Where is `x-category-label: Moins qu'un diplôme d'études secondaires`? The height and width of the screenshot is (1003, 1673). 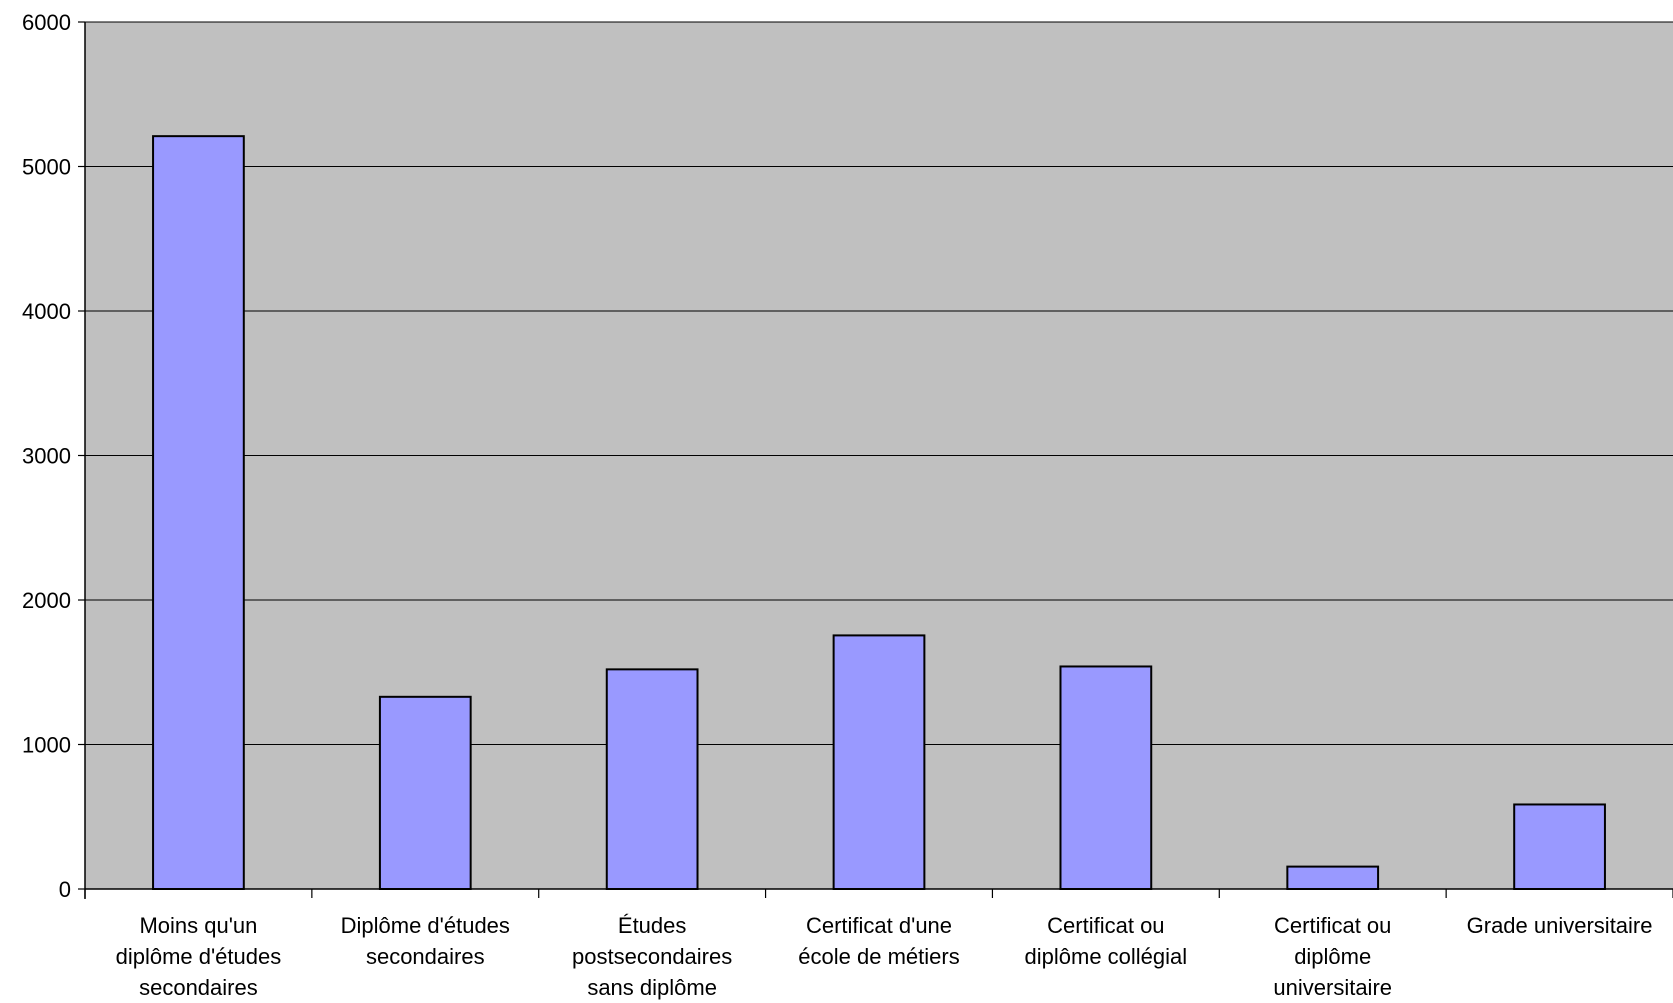 x-category-label: Moins qu'un diplôme d'études secondaires is located at coordinates (199, 956).